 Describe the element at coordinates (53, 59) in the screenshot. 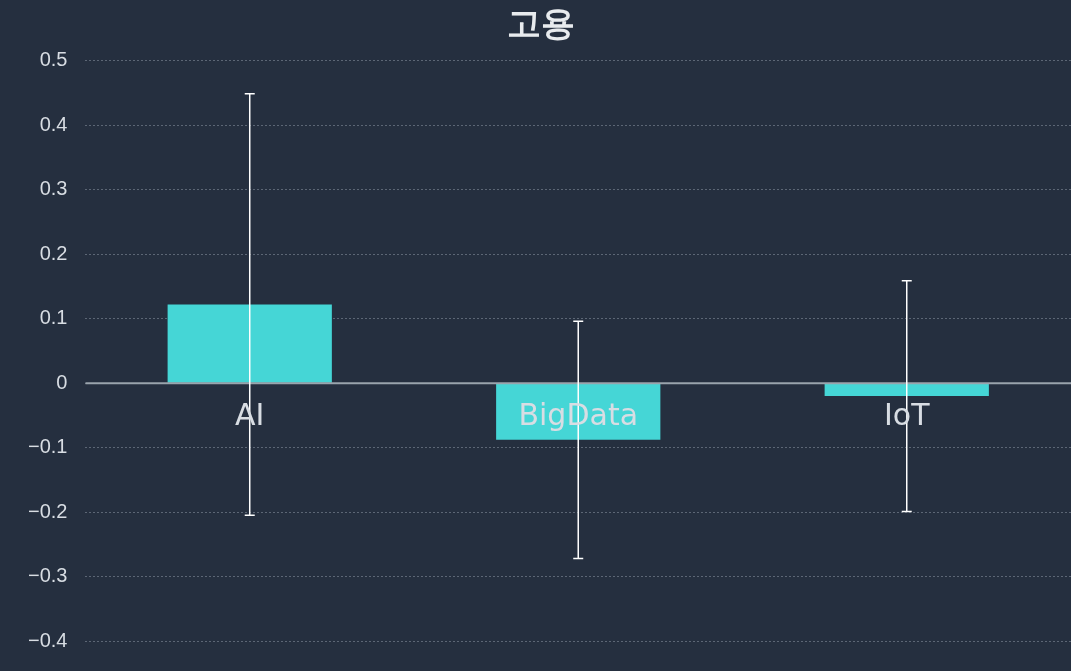

I see `y-tick-label: 0.5` at that location.